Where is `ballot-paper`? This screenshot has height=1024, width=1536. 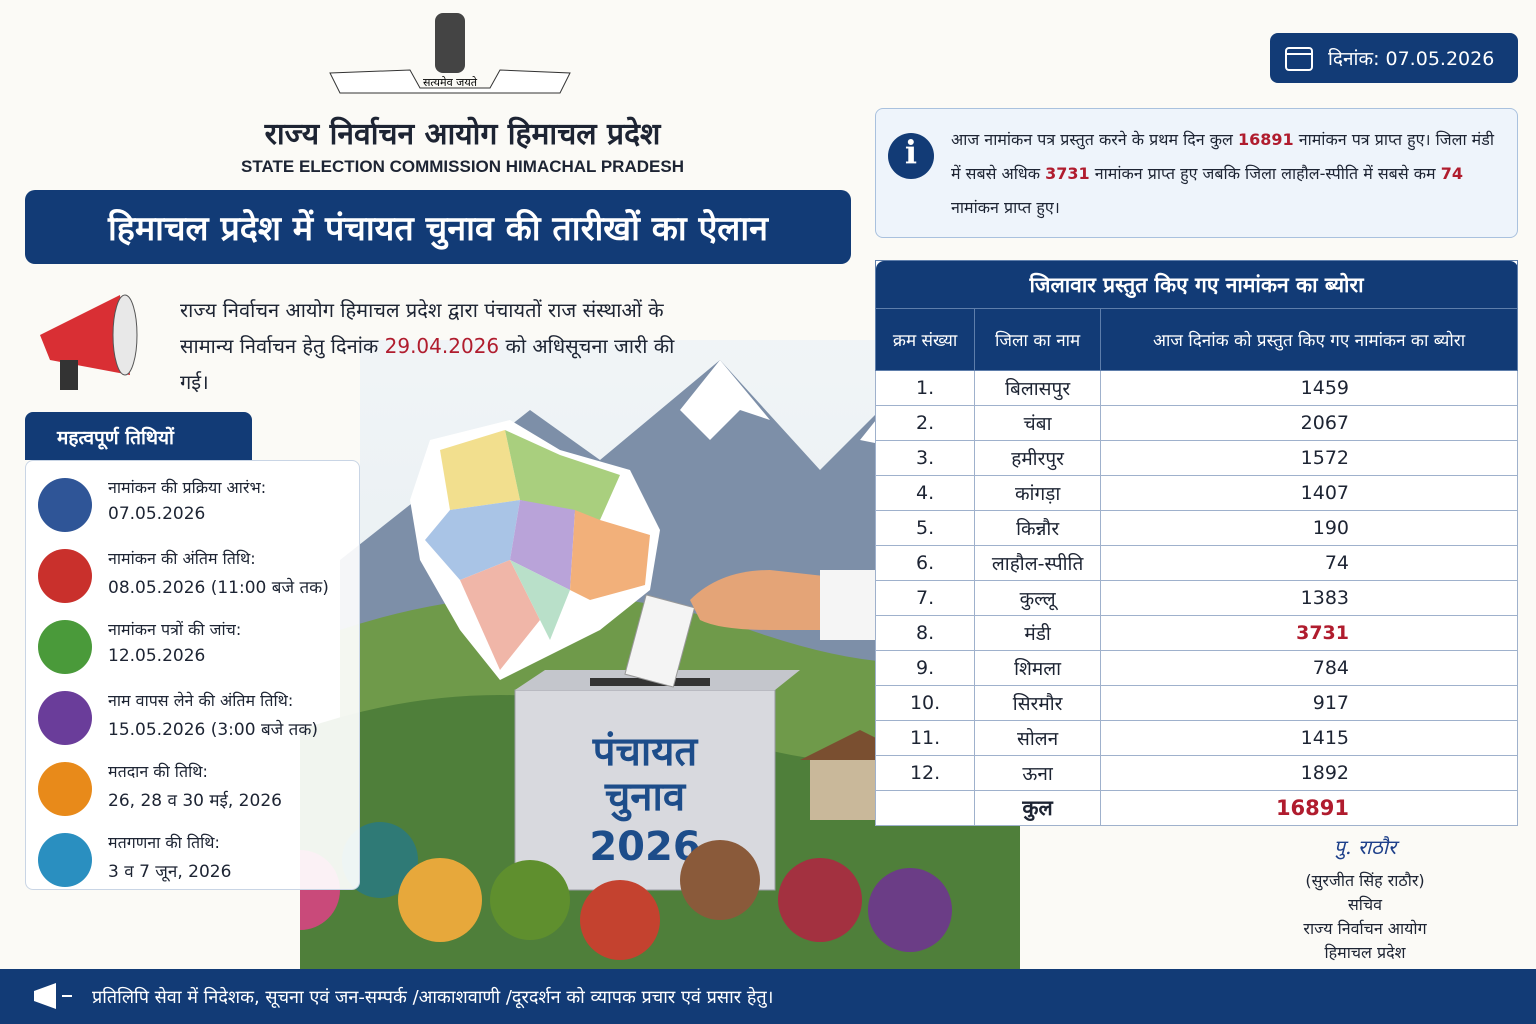 ballot-paper is located at coordinates (660, 641).